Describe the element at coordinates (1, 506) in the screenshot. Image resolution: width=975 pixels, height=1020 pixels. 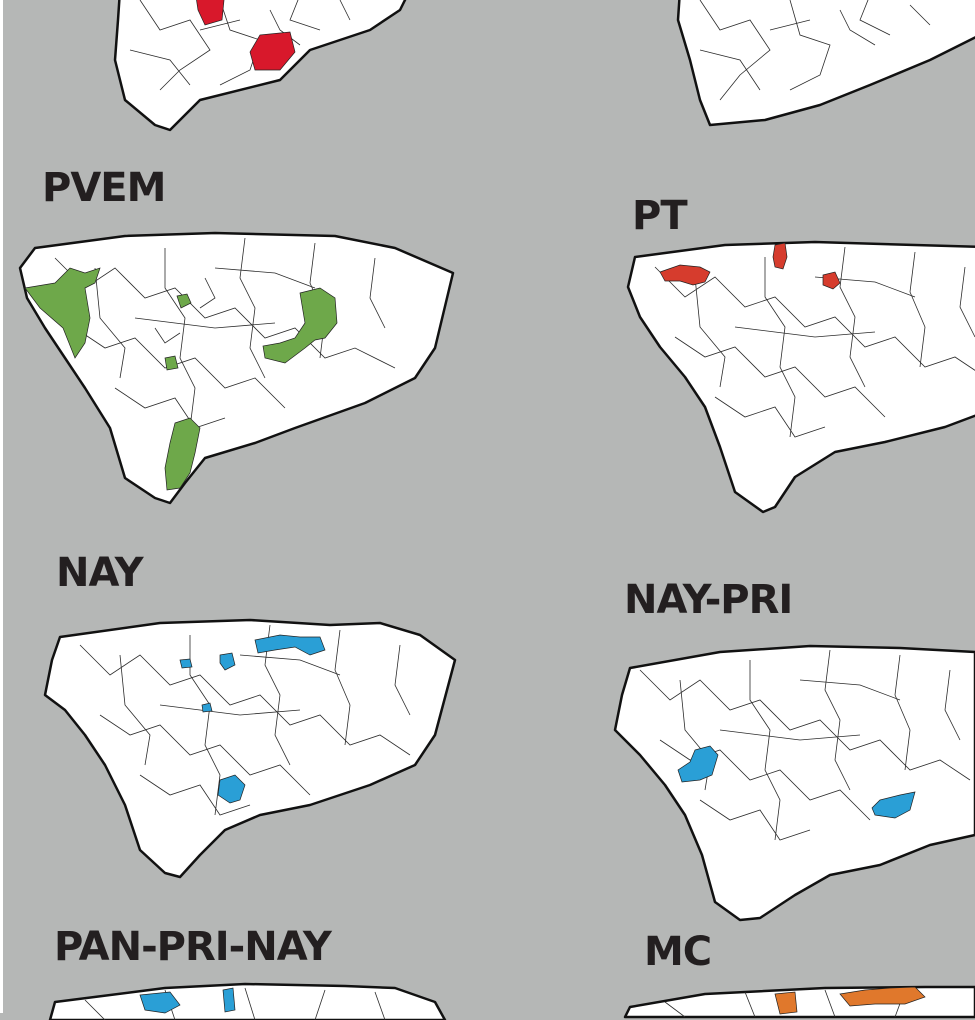
I see `left-edge` at that location.